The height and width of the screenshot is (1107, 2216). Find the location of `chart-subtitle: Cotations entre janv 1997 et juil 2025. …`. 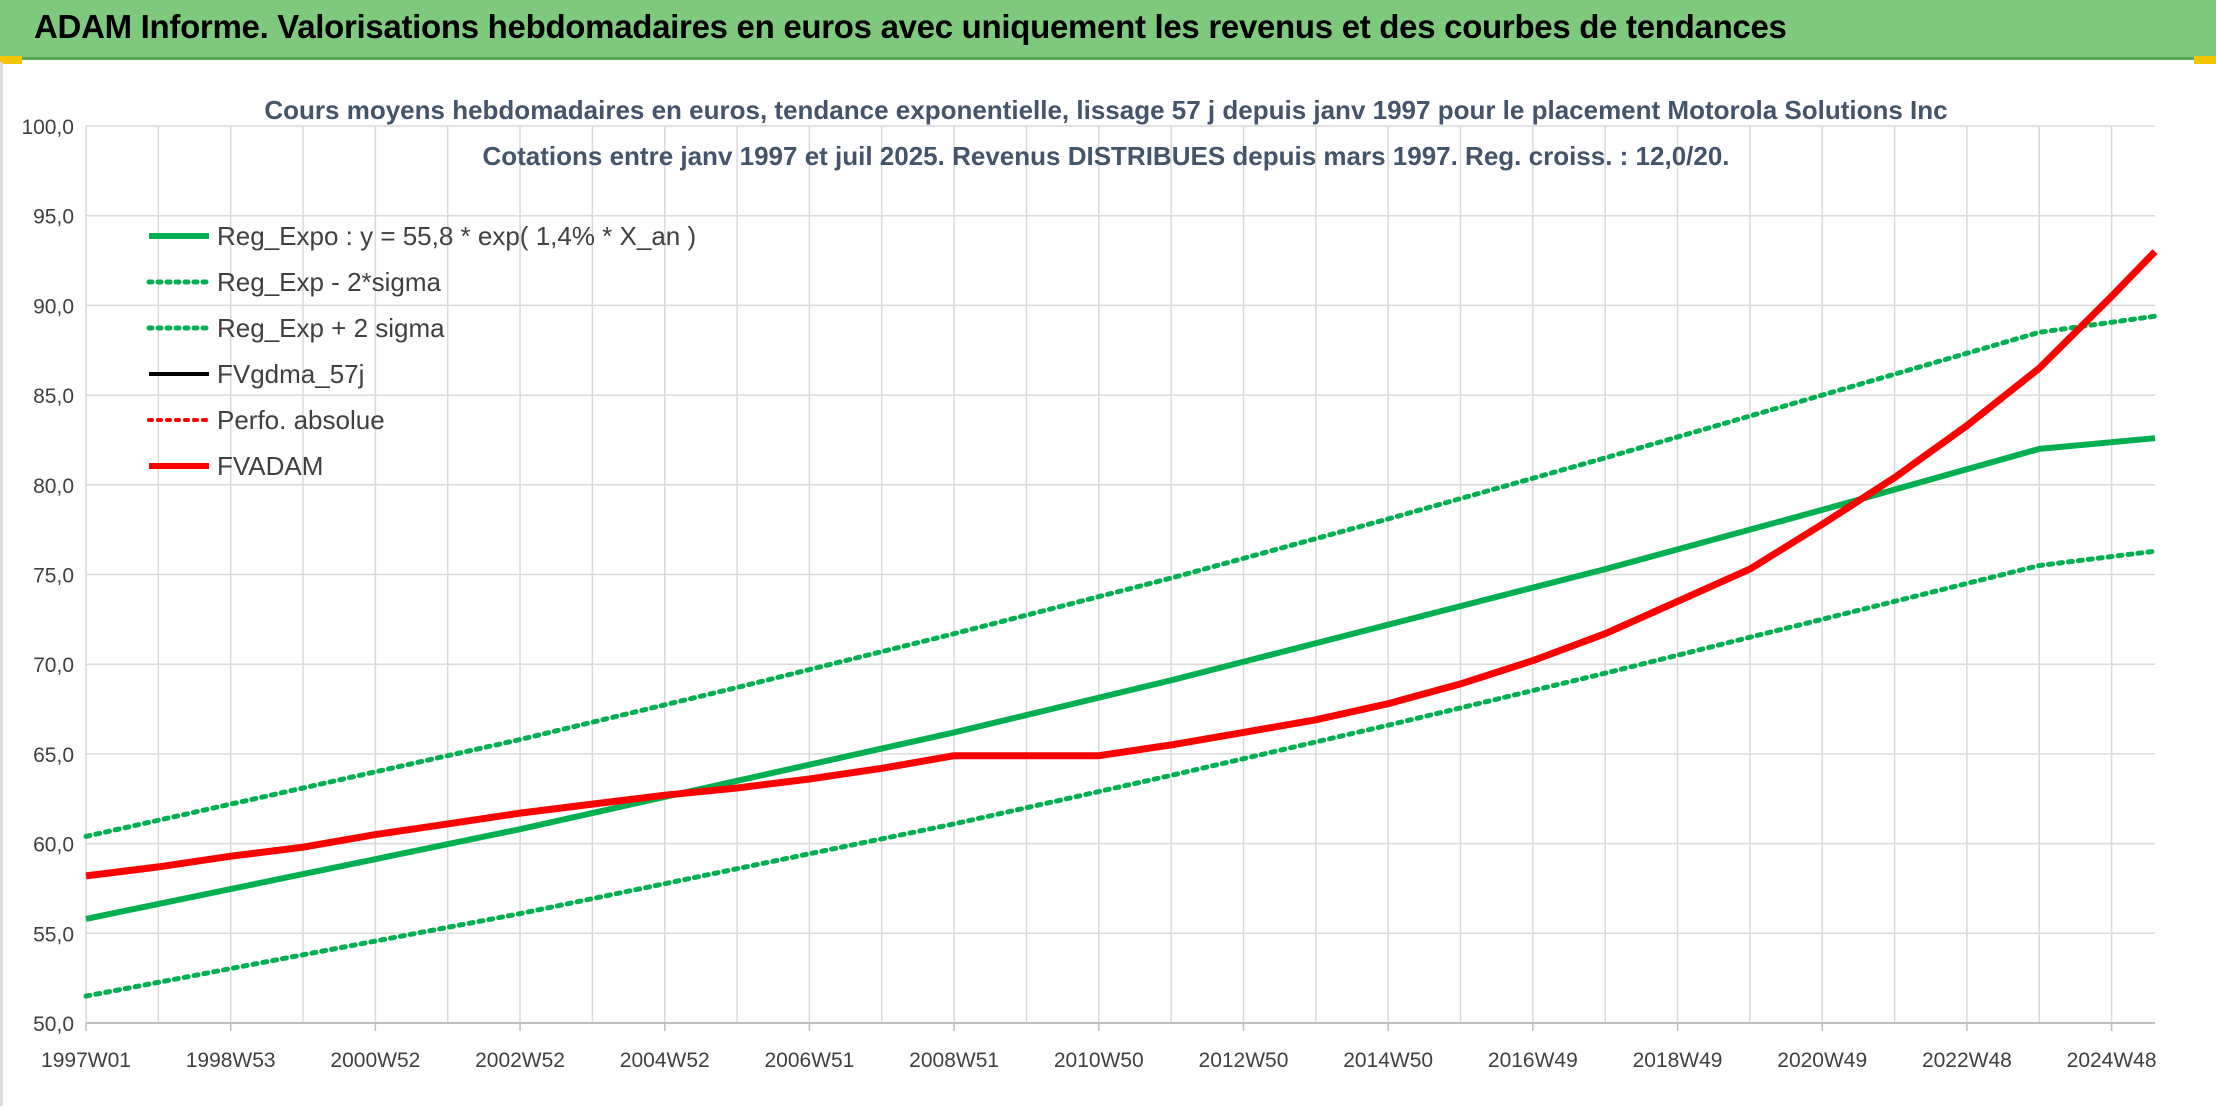

chart-subtitle: Cotations entre janv 1997 et juil 2025. … is located at coordinates (1105, 156).